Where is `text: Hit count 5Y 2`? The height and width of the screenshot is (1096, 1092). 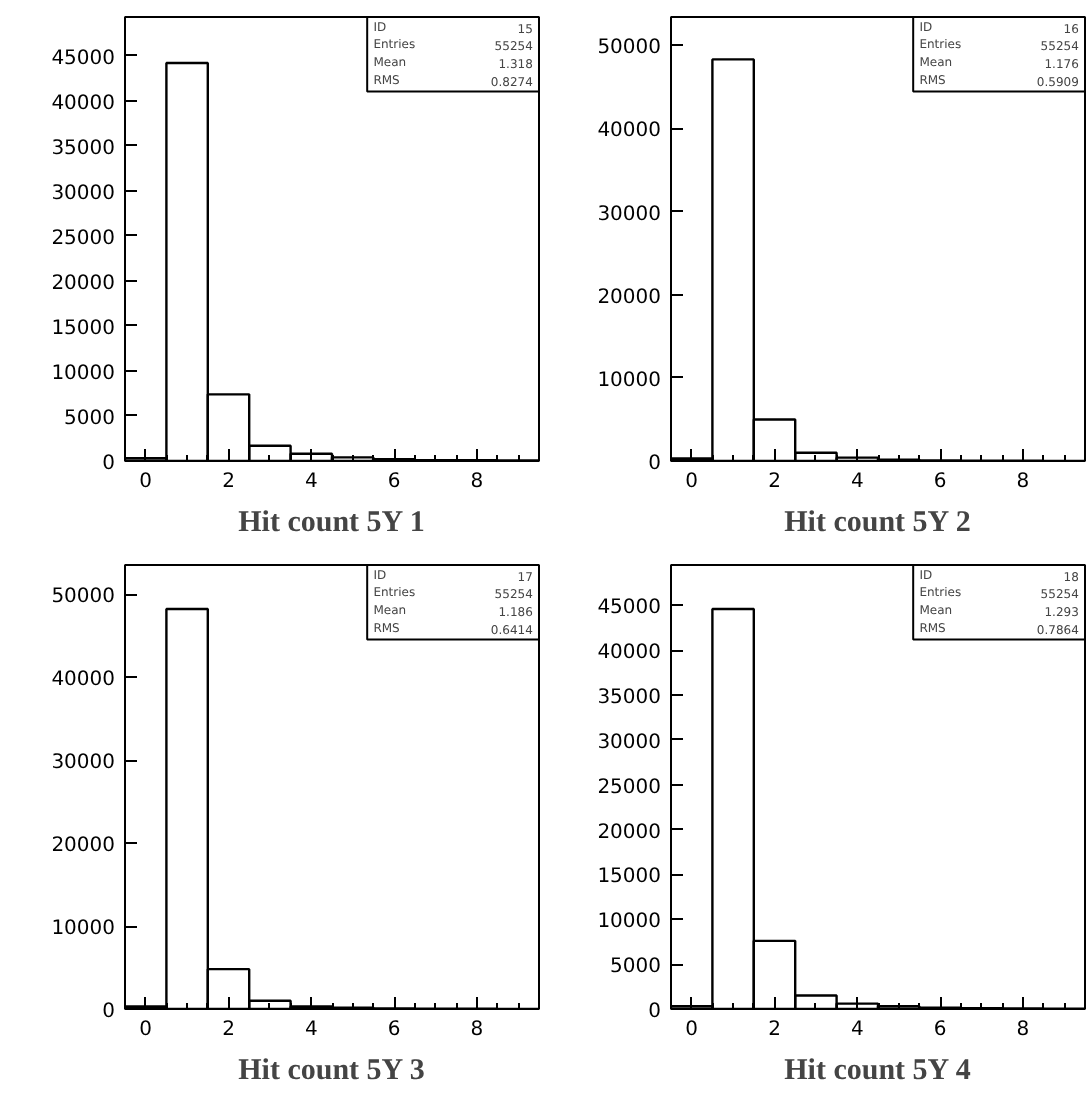
text: Hit count 5Y 2 is located at coordinates (877, 523).